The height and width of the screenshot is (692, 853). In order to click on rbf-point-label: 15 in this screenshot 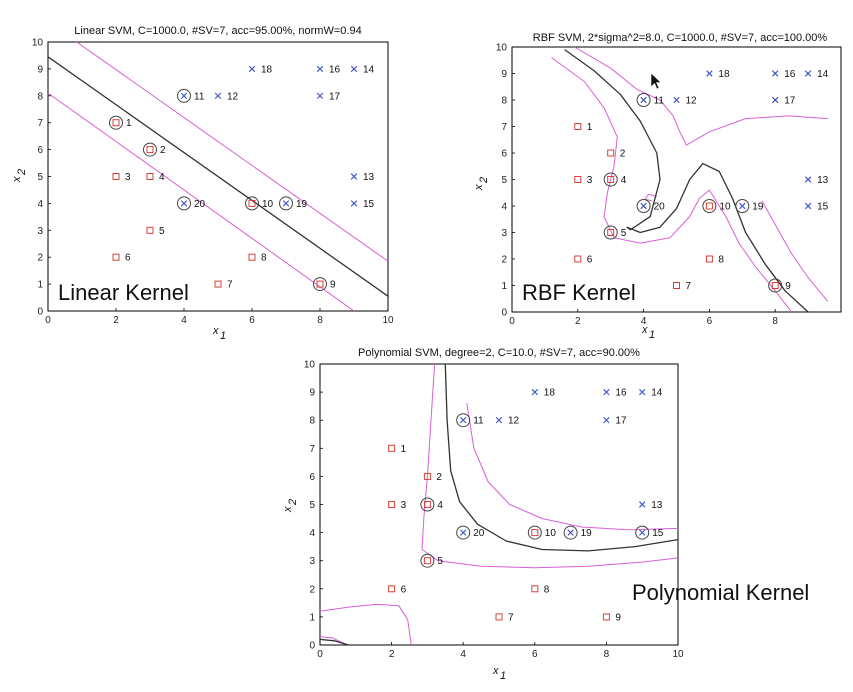, I will do `click(823, 207)`.